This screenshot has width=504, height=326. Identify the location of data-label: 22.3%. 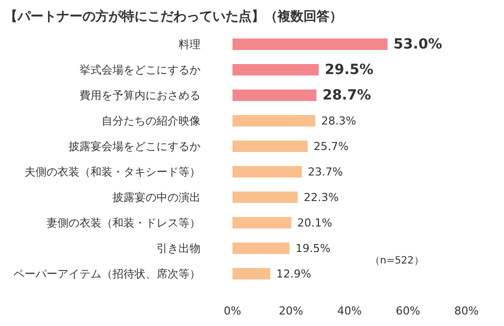
(321, 197).